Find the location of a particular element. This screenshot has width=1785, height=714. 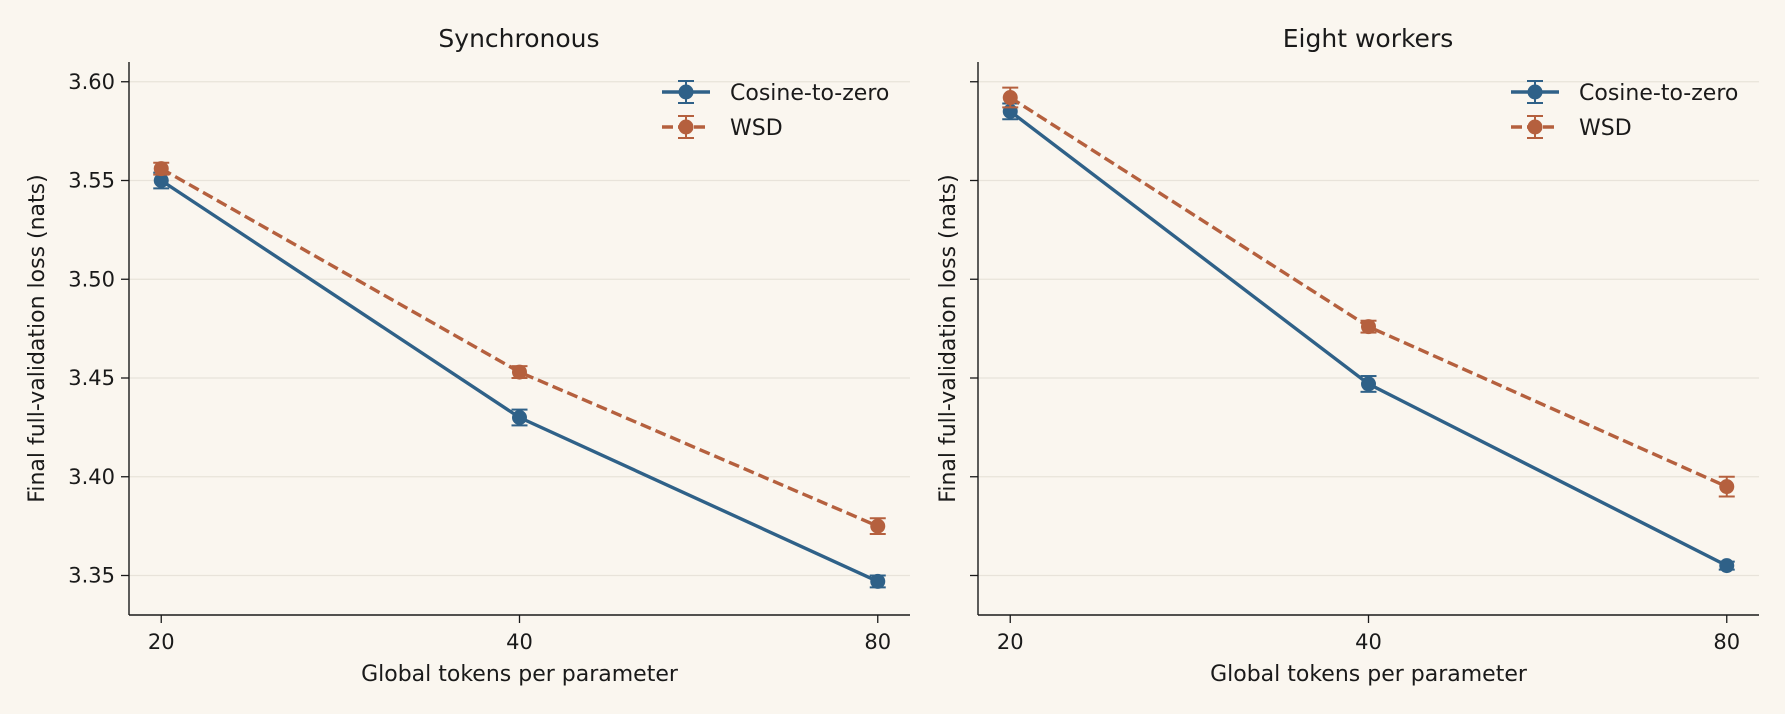

y-tick-label: 3.35 is located at coordinates (91, 576).